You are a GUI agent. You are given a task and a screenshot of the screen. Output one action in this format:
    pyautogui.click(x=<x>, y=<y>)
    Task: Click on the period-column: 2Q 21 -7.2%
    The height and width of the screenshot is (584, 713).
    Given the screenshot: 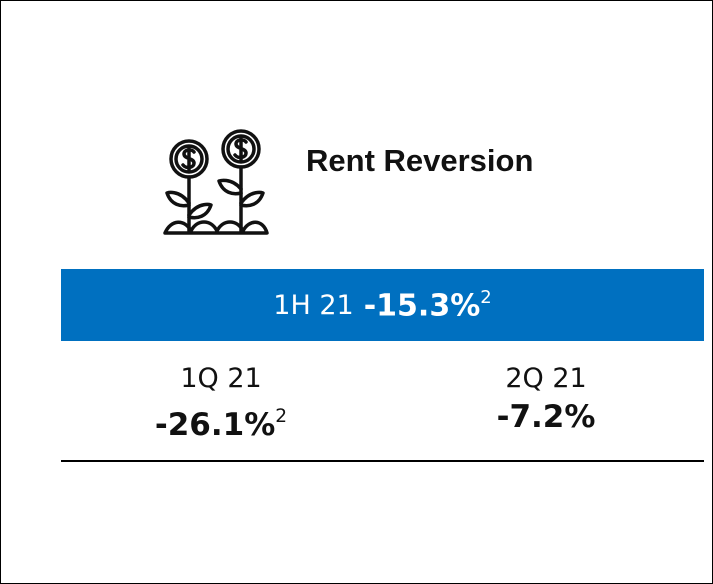 What is the action you would take?
    pyautogui.click(x=546, y=399)
    